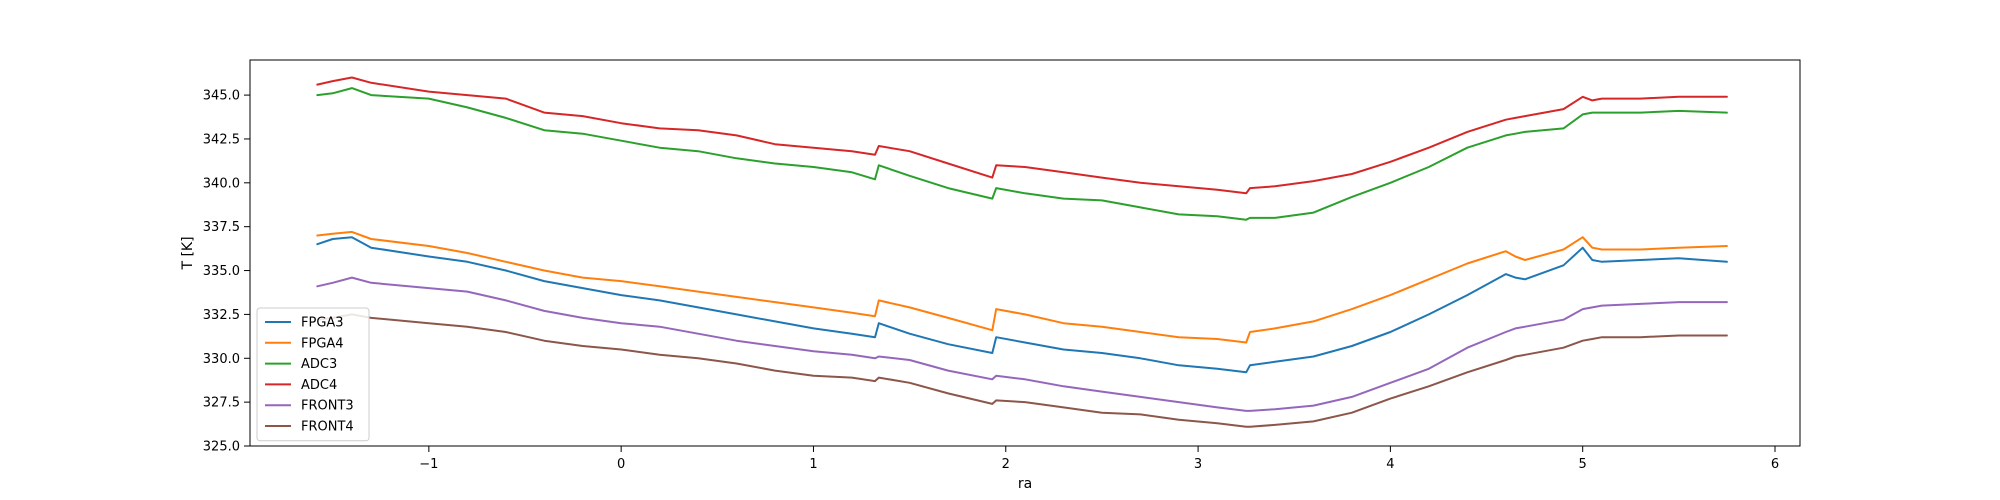 This screenshot has width=2000, height=500. What do you see at coordinates (319, 364) in the screenshot?
I see `legend-label-adc3: ADC3` at bounding box center [319, 364].